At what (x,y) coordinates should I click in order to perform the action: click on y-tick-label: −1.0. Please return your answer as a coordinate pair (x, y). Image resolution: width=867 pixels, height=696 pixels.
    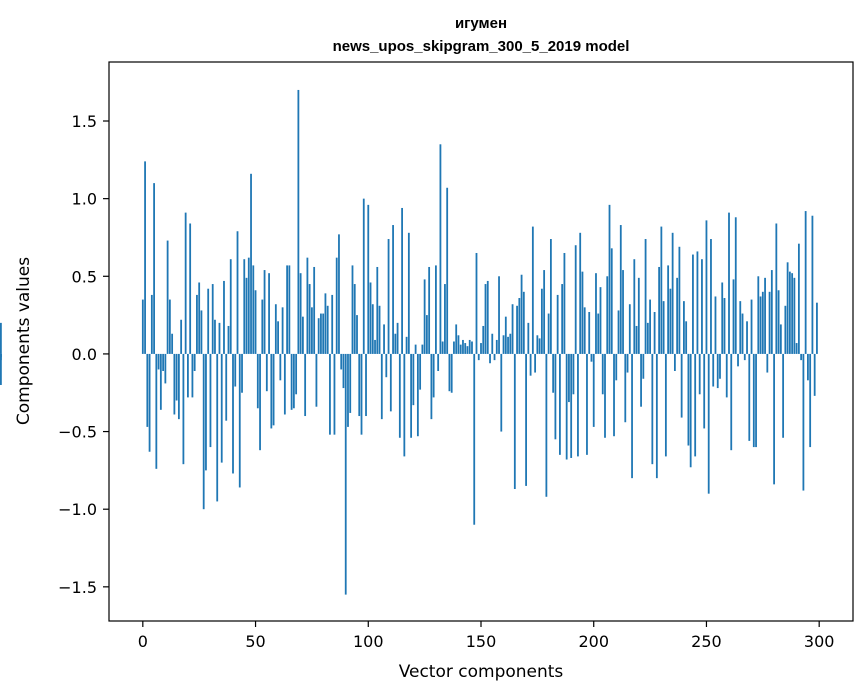
    Looking at the image, I should click on (77, 509).